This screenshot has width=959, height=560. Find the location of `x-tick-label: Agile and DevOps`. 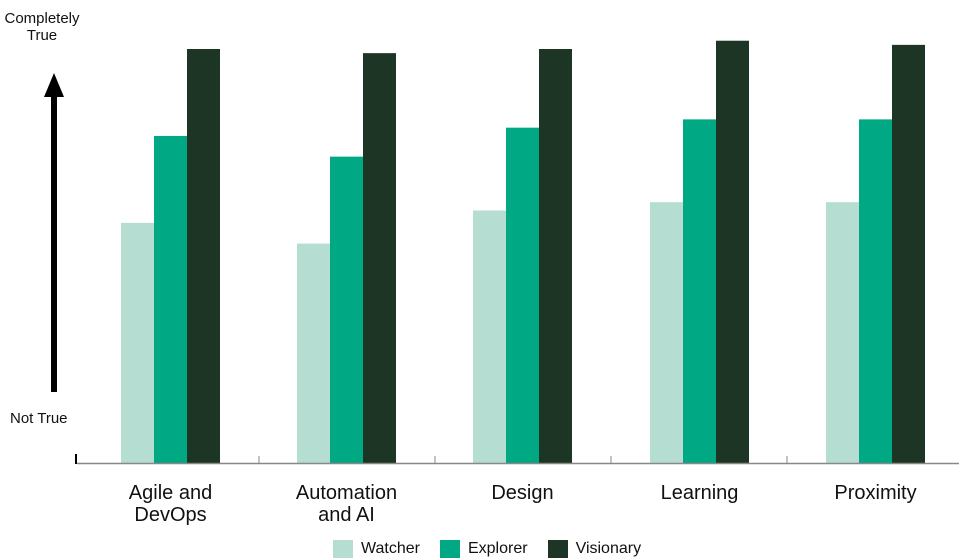

x-tick-label: Agile and DevOps is located at coordinates (171, 504).